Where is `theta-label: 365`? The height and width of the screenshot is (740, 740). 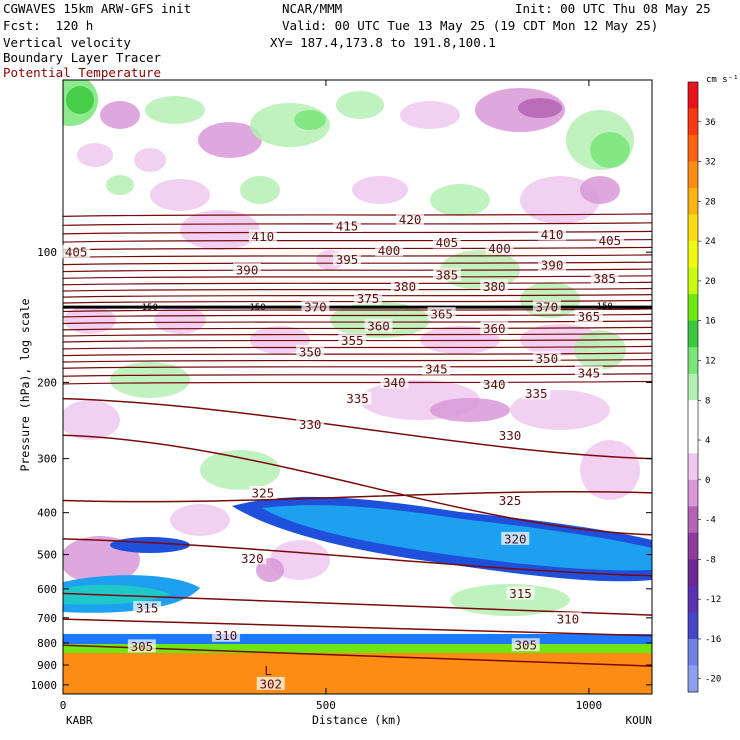
theta-label: 365 is located at coordinates (441, 314).